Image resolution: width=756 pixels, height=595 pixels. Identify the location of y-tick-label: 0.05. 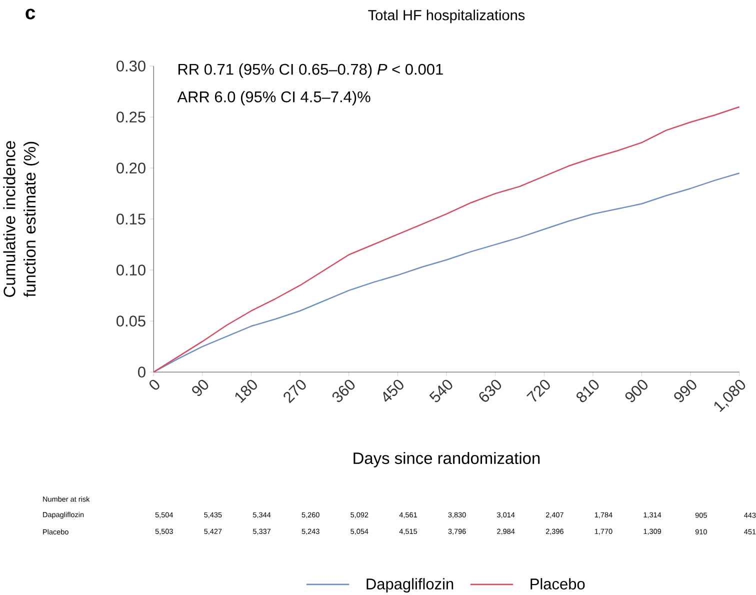
(131, 321).